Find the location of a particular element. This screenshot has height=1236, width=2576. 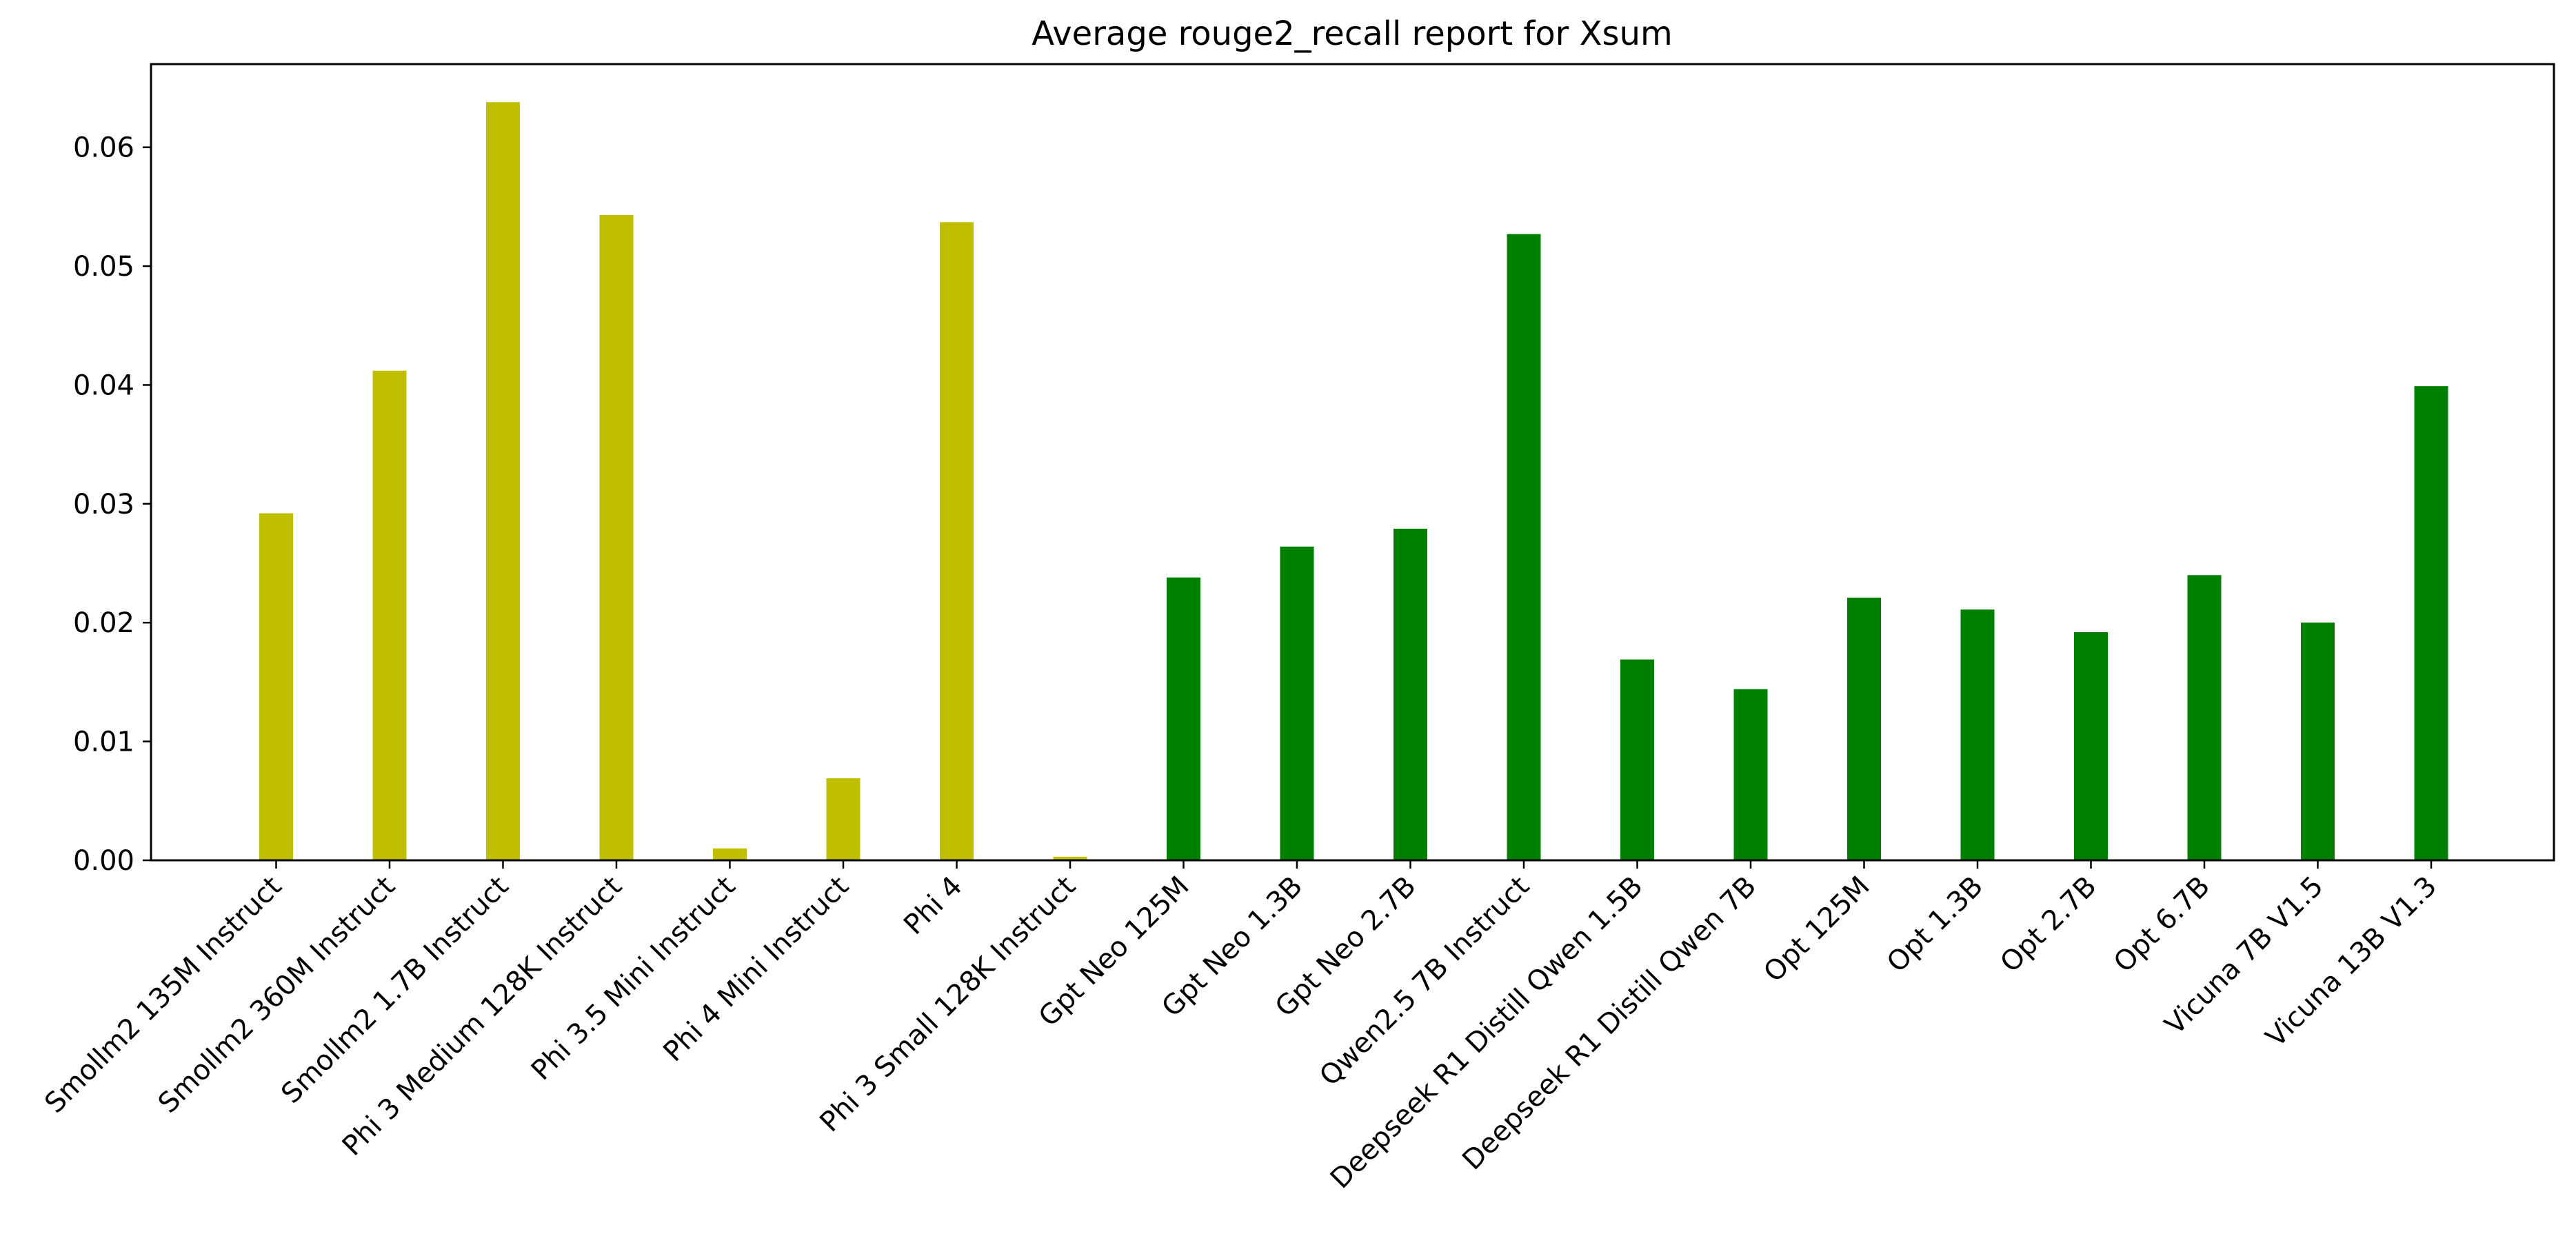

x-tick-label: Smollm2 360M Instruct is located at coordinates (276, 996).